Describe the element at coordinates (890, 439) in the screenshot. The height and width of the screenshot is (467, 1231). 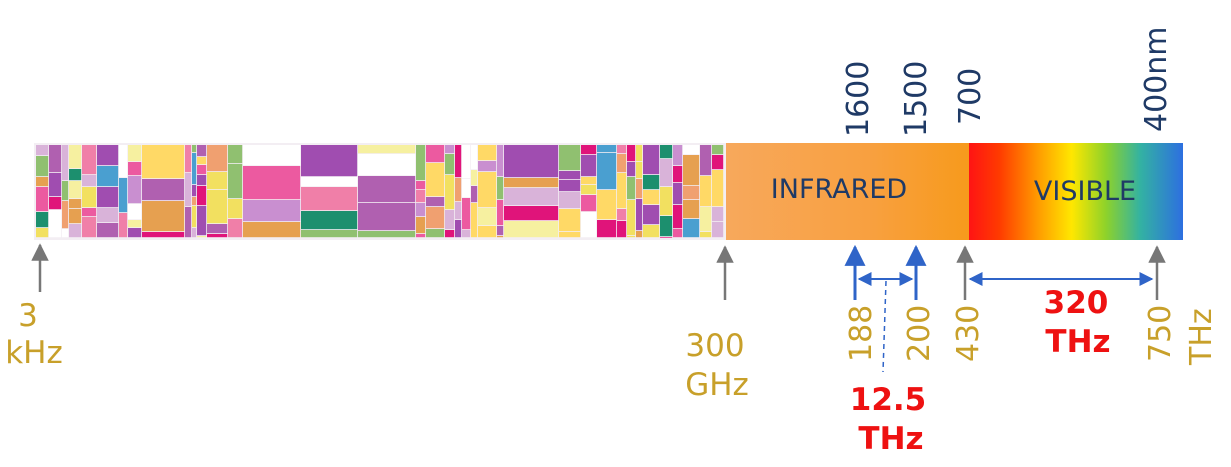
I see `telecom-bandwidth-unit: THz` at that location.